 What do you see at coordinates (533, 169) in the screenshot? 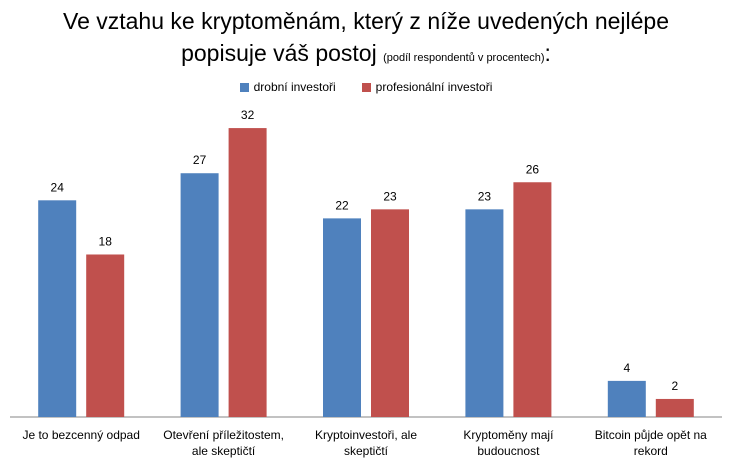
I see `data-label-s1-c3: 26` at bounding box center [533, 169].